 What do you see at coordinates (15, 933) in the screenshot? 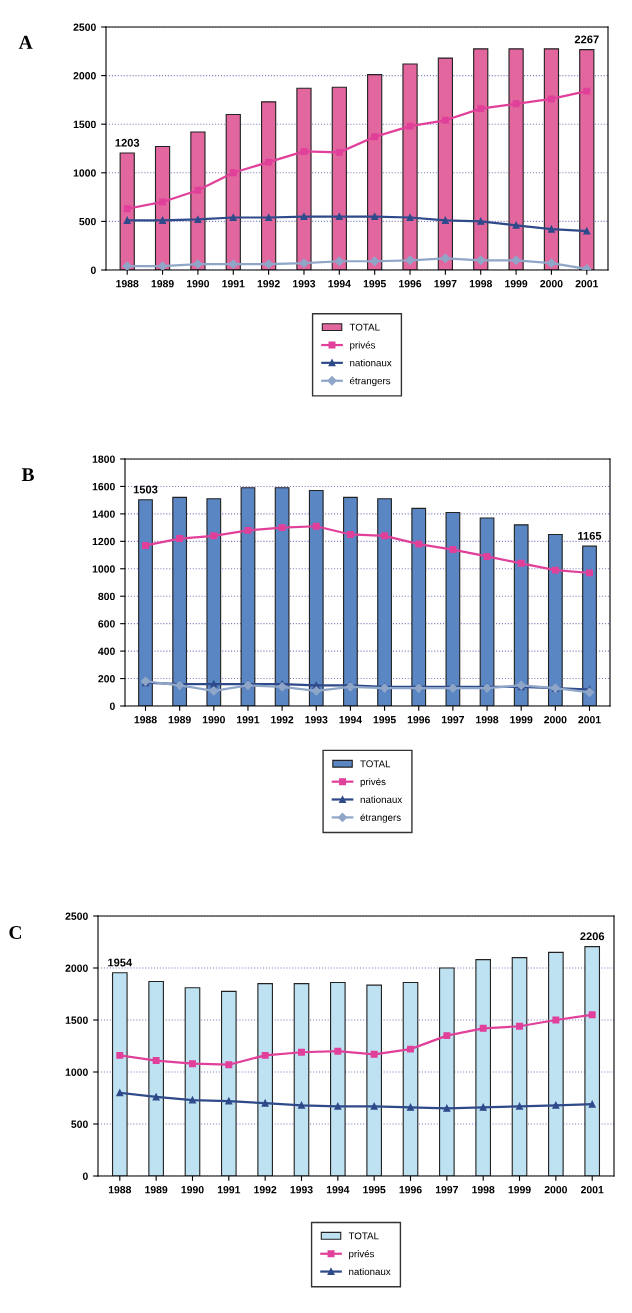
I see `chart-title: C` at bounding box center [15, 933].